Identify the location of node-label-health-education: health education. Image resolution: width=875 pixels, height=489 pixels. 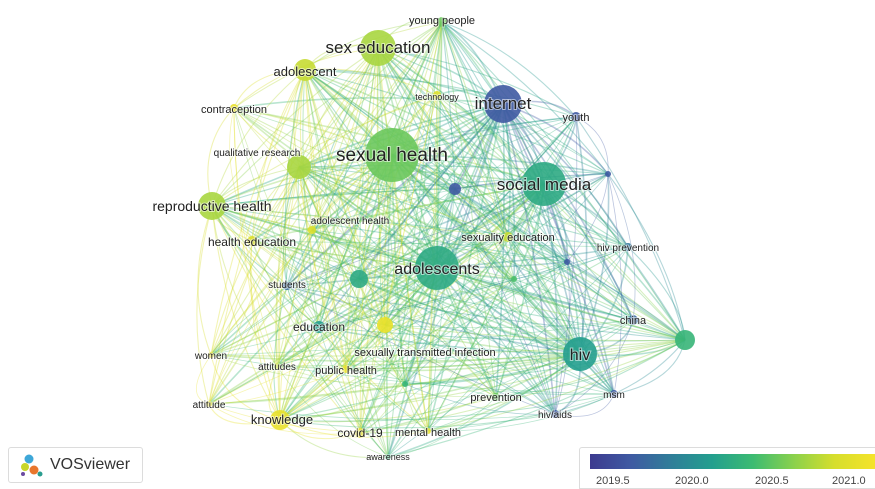
(252, 242).